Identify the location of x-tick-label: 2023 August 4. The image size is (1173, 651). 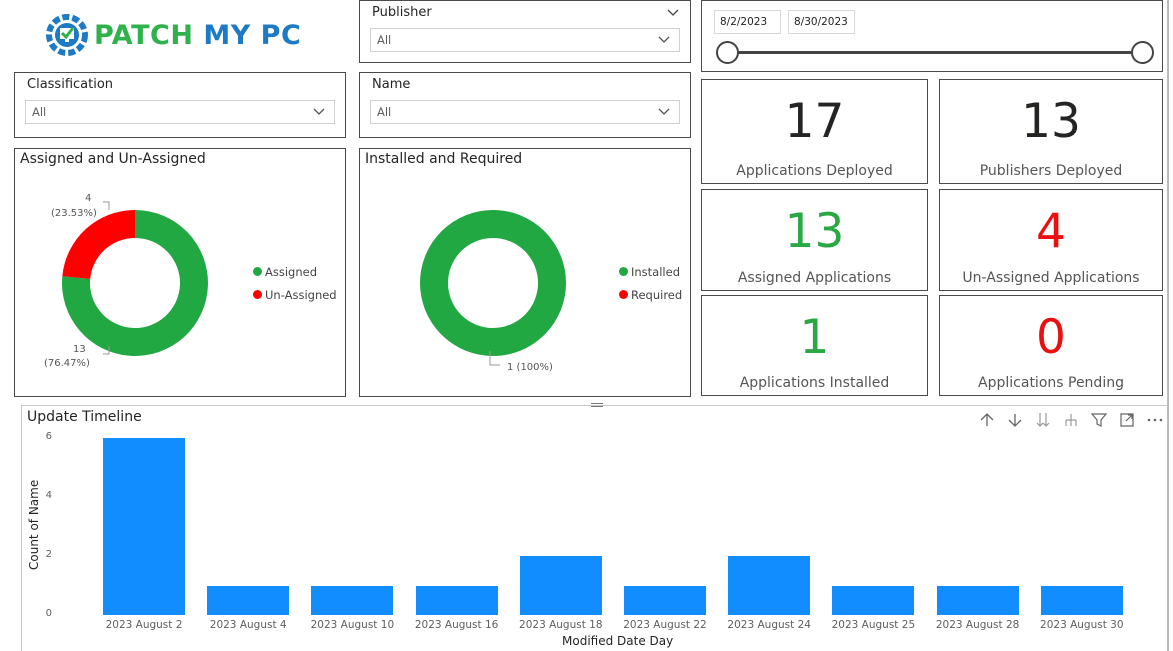
(248, 625).